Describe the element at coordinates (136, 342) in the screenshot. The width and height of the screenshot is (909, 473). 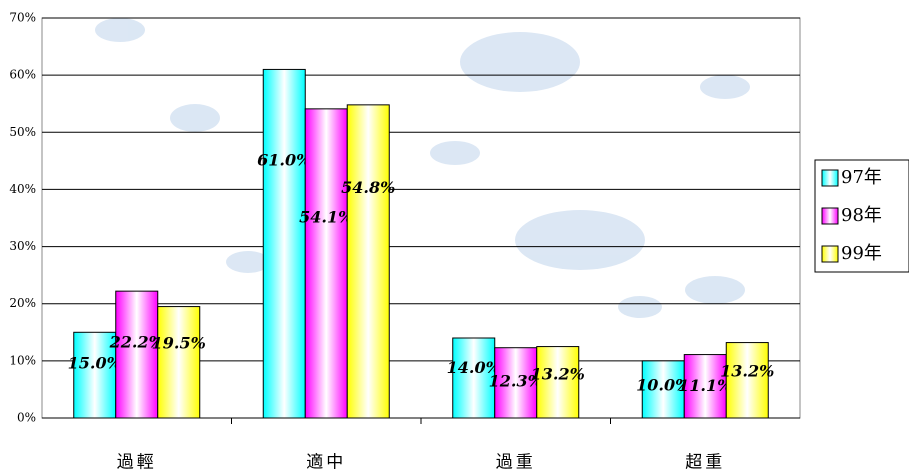
I see `value-label: 22.2%` at that location.